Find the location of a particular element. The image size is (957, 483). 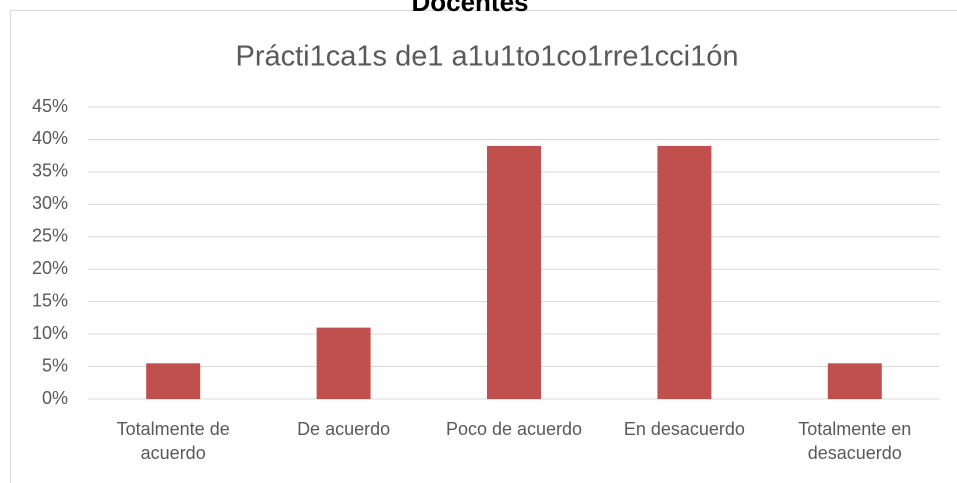

x-tick-label-box: De acuerdo is located at coordinates (344, 429).